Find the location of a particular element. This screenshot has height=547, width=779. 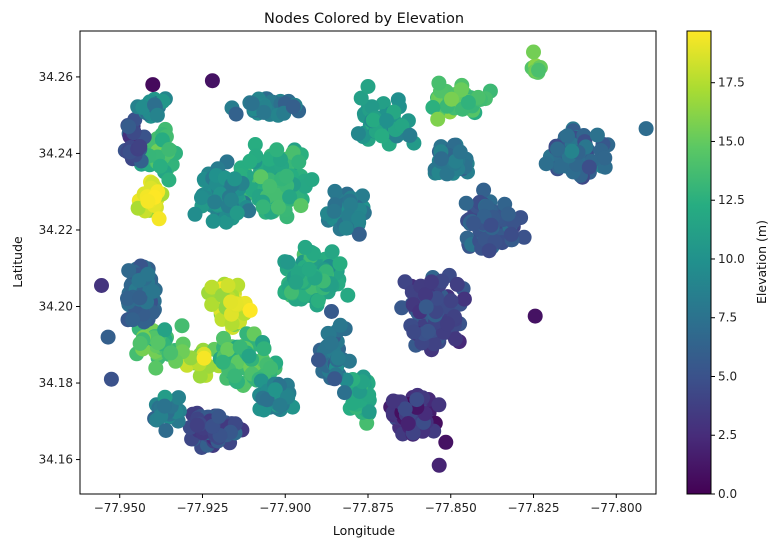

y-axis-ticks: 34.16 34.18 34.20 34.22 34.24 34.26 is located at coordinates (59, 268).